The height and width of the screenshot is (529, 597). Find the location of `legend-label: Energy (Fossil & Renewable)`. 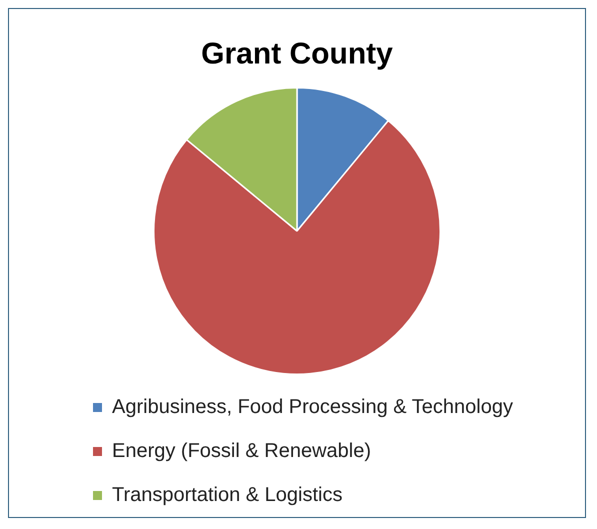

legend-label: Energy (Fossil & Renewable) is located at coordinates (241, 451).